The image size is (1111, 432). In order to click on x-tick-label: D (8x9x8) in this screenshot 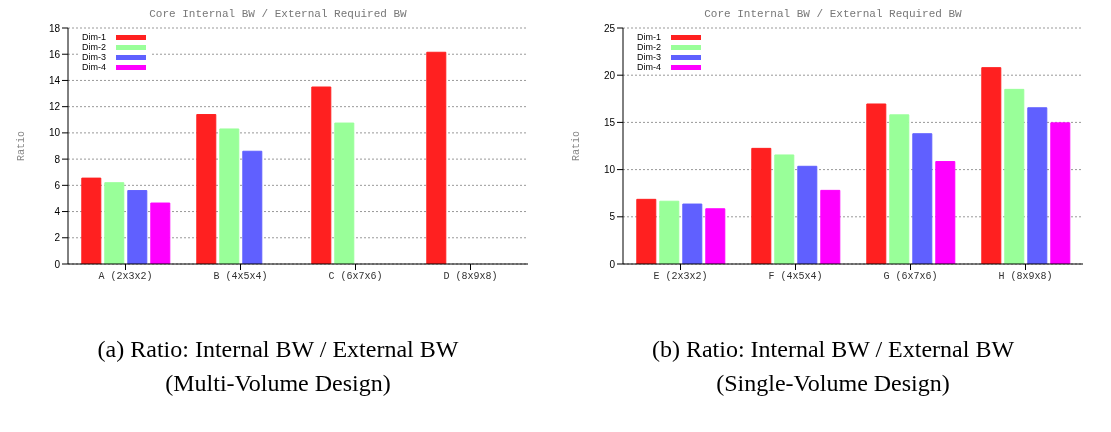, I will do `click(470, 277)`.